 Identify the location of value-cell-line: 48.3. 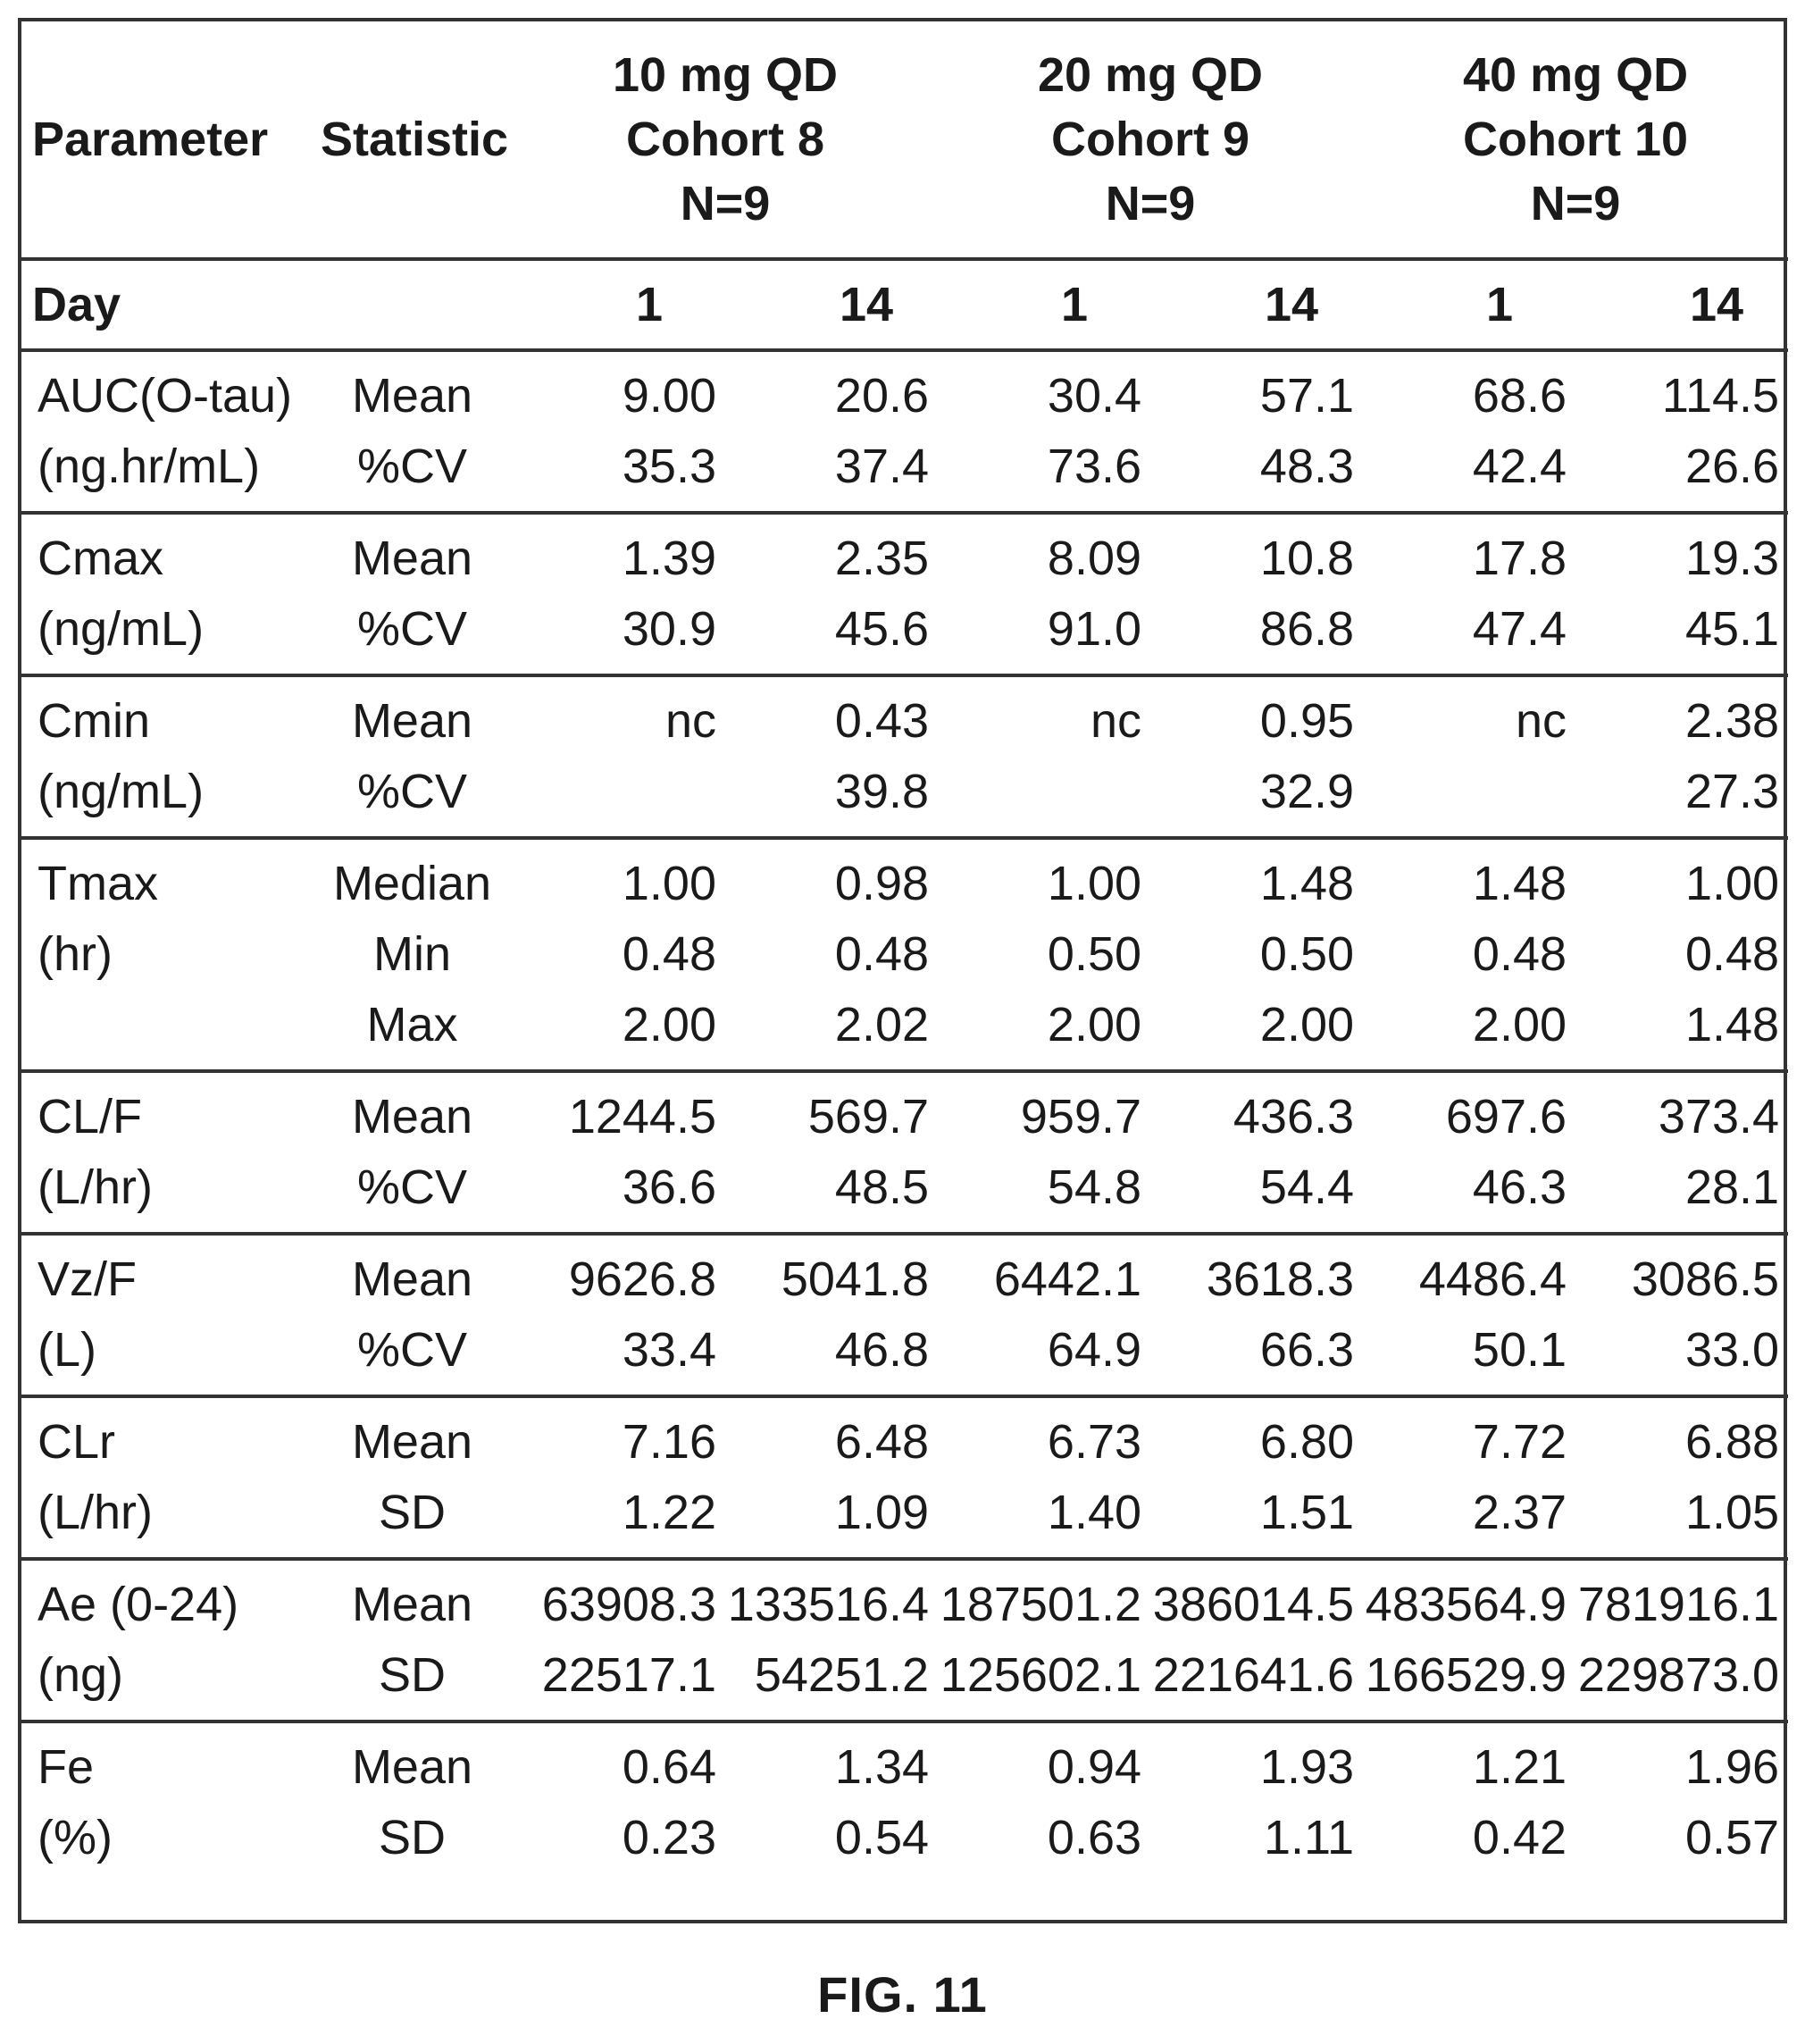
(1307, 466).